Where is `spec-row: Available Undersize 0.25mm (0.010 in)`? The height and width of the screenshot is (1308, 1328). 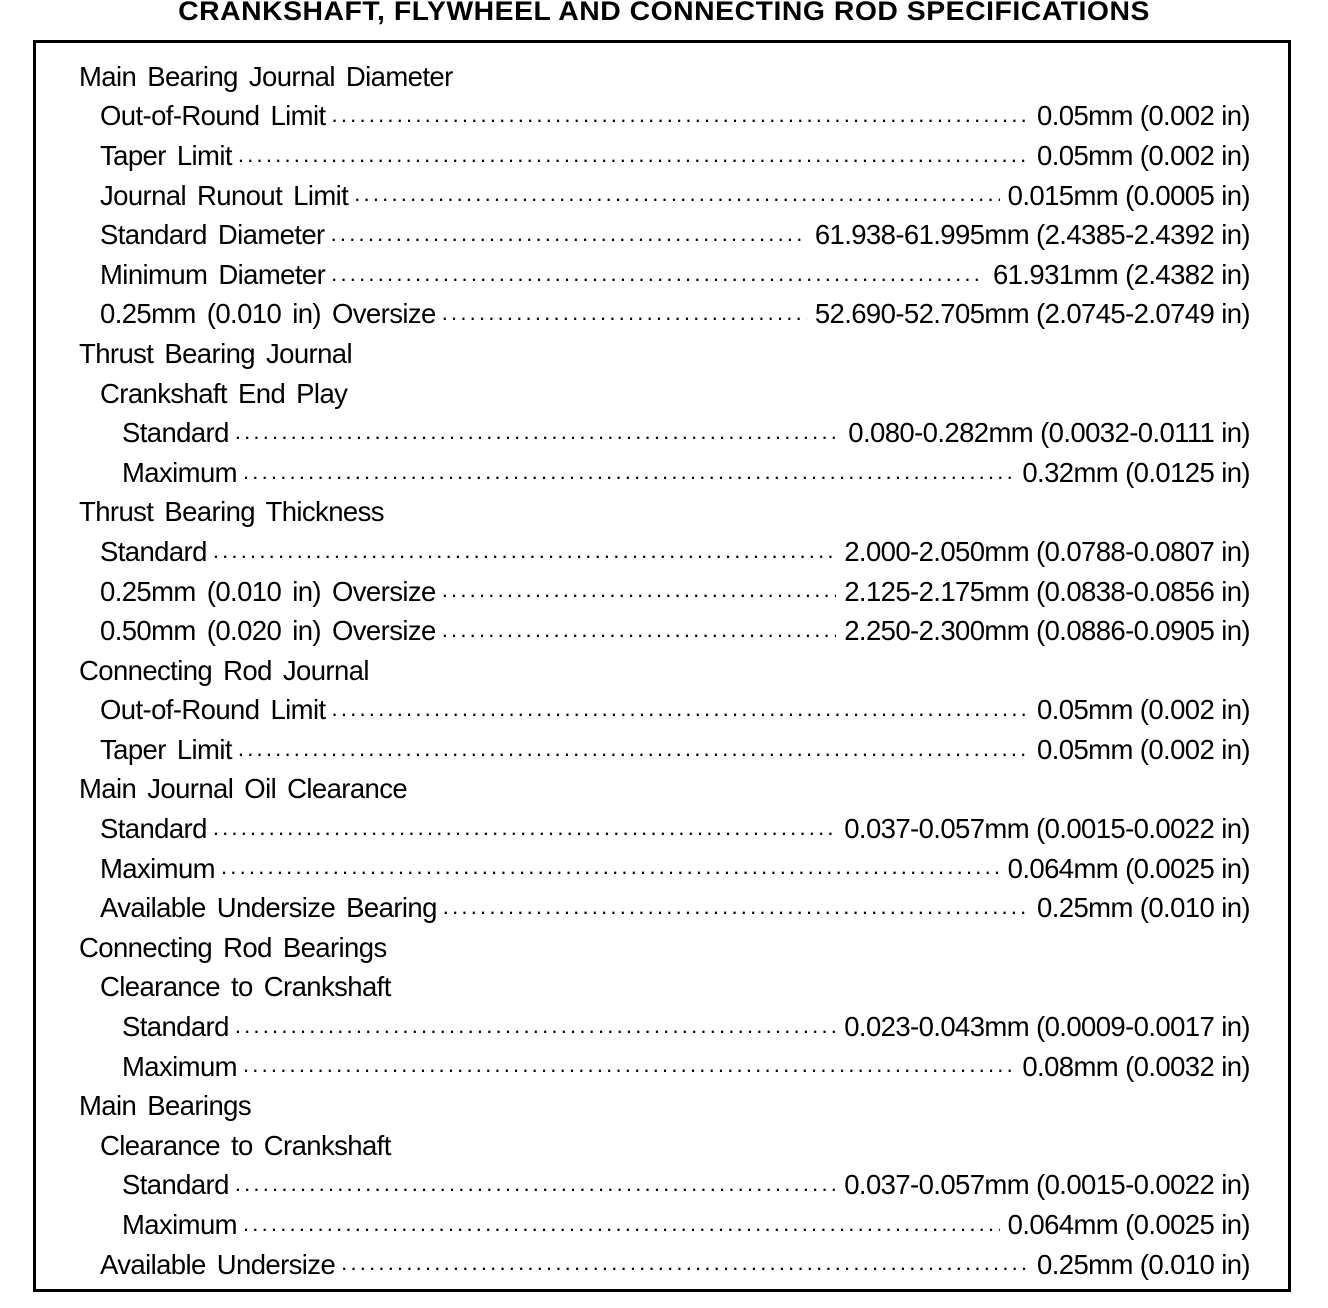 spec-row: Available Undersize 0.25mm (0.010 in) is located at coordinates (662, 1265).